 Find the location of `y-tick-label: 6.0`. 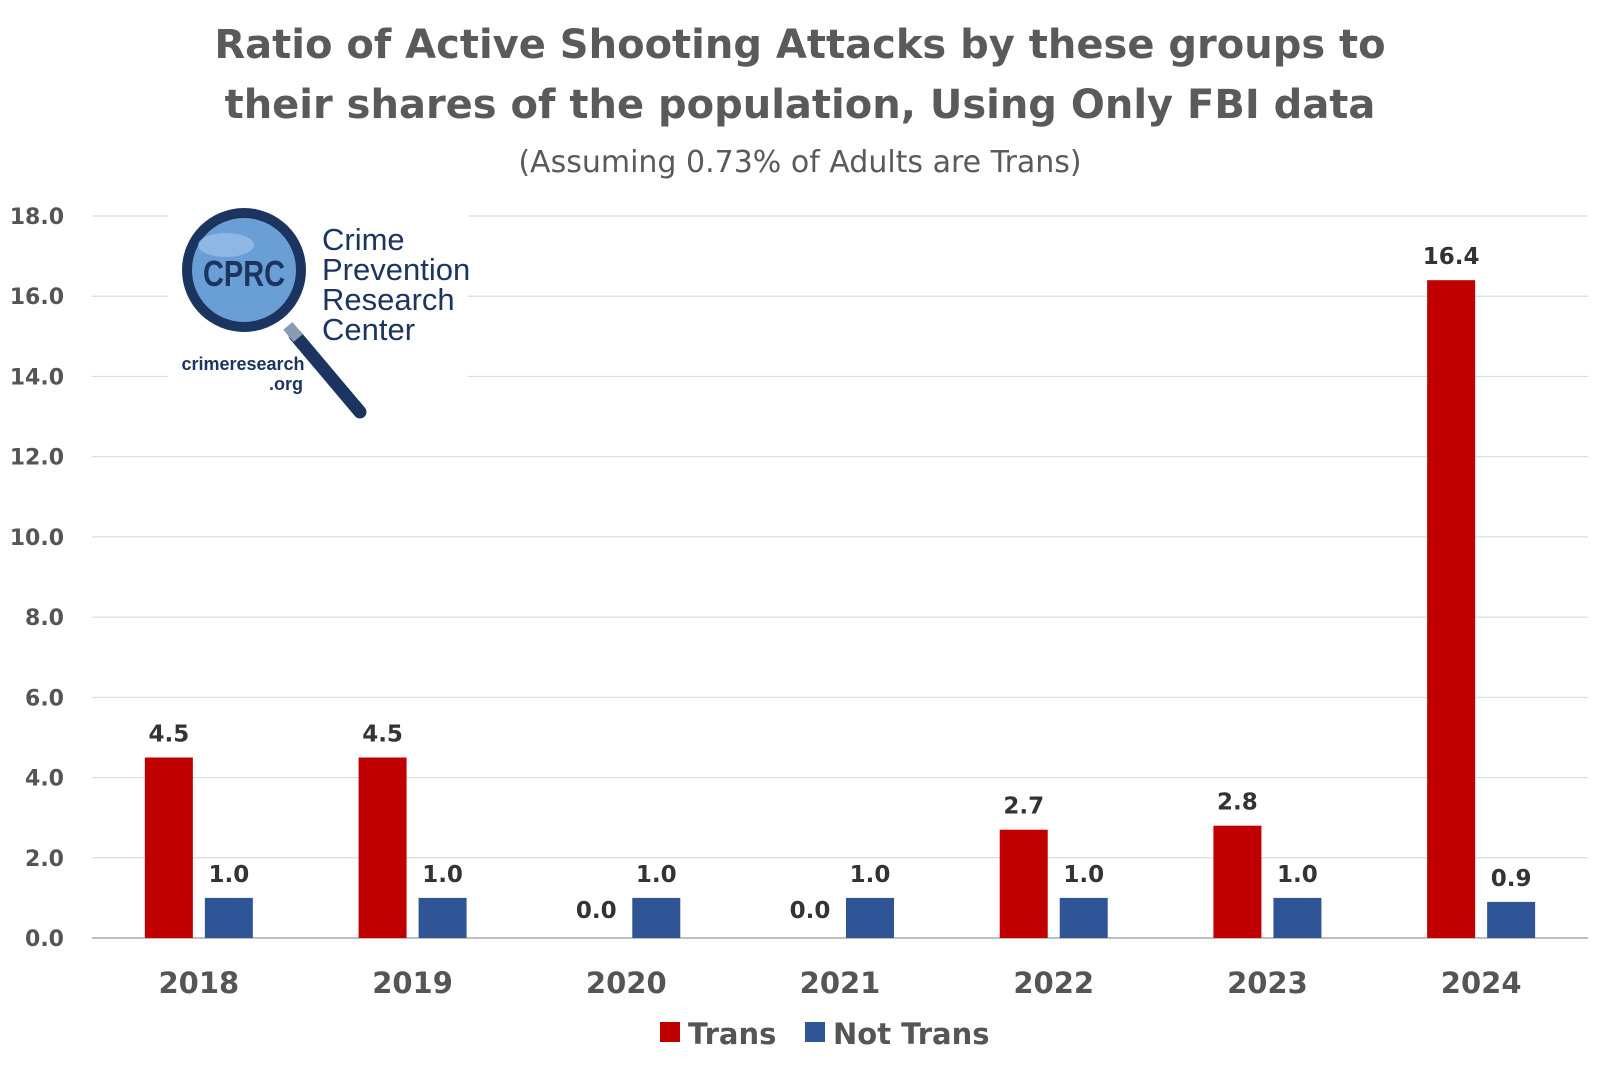

y-tick-label: 6.0 is located at coordinates (44, 698).